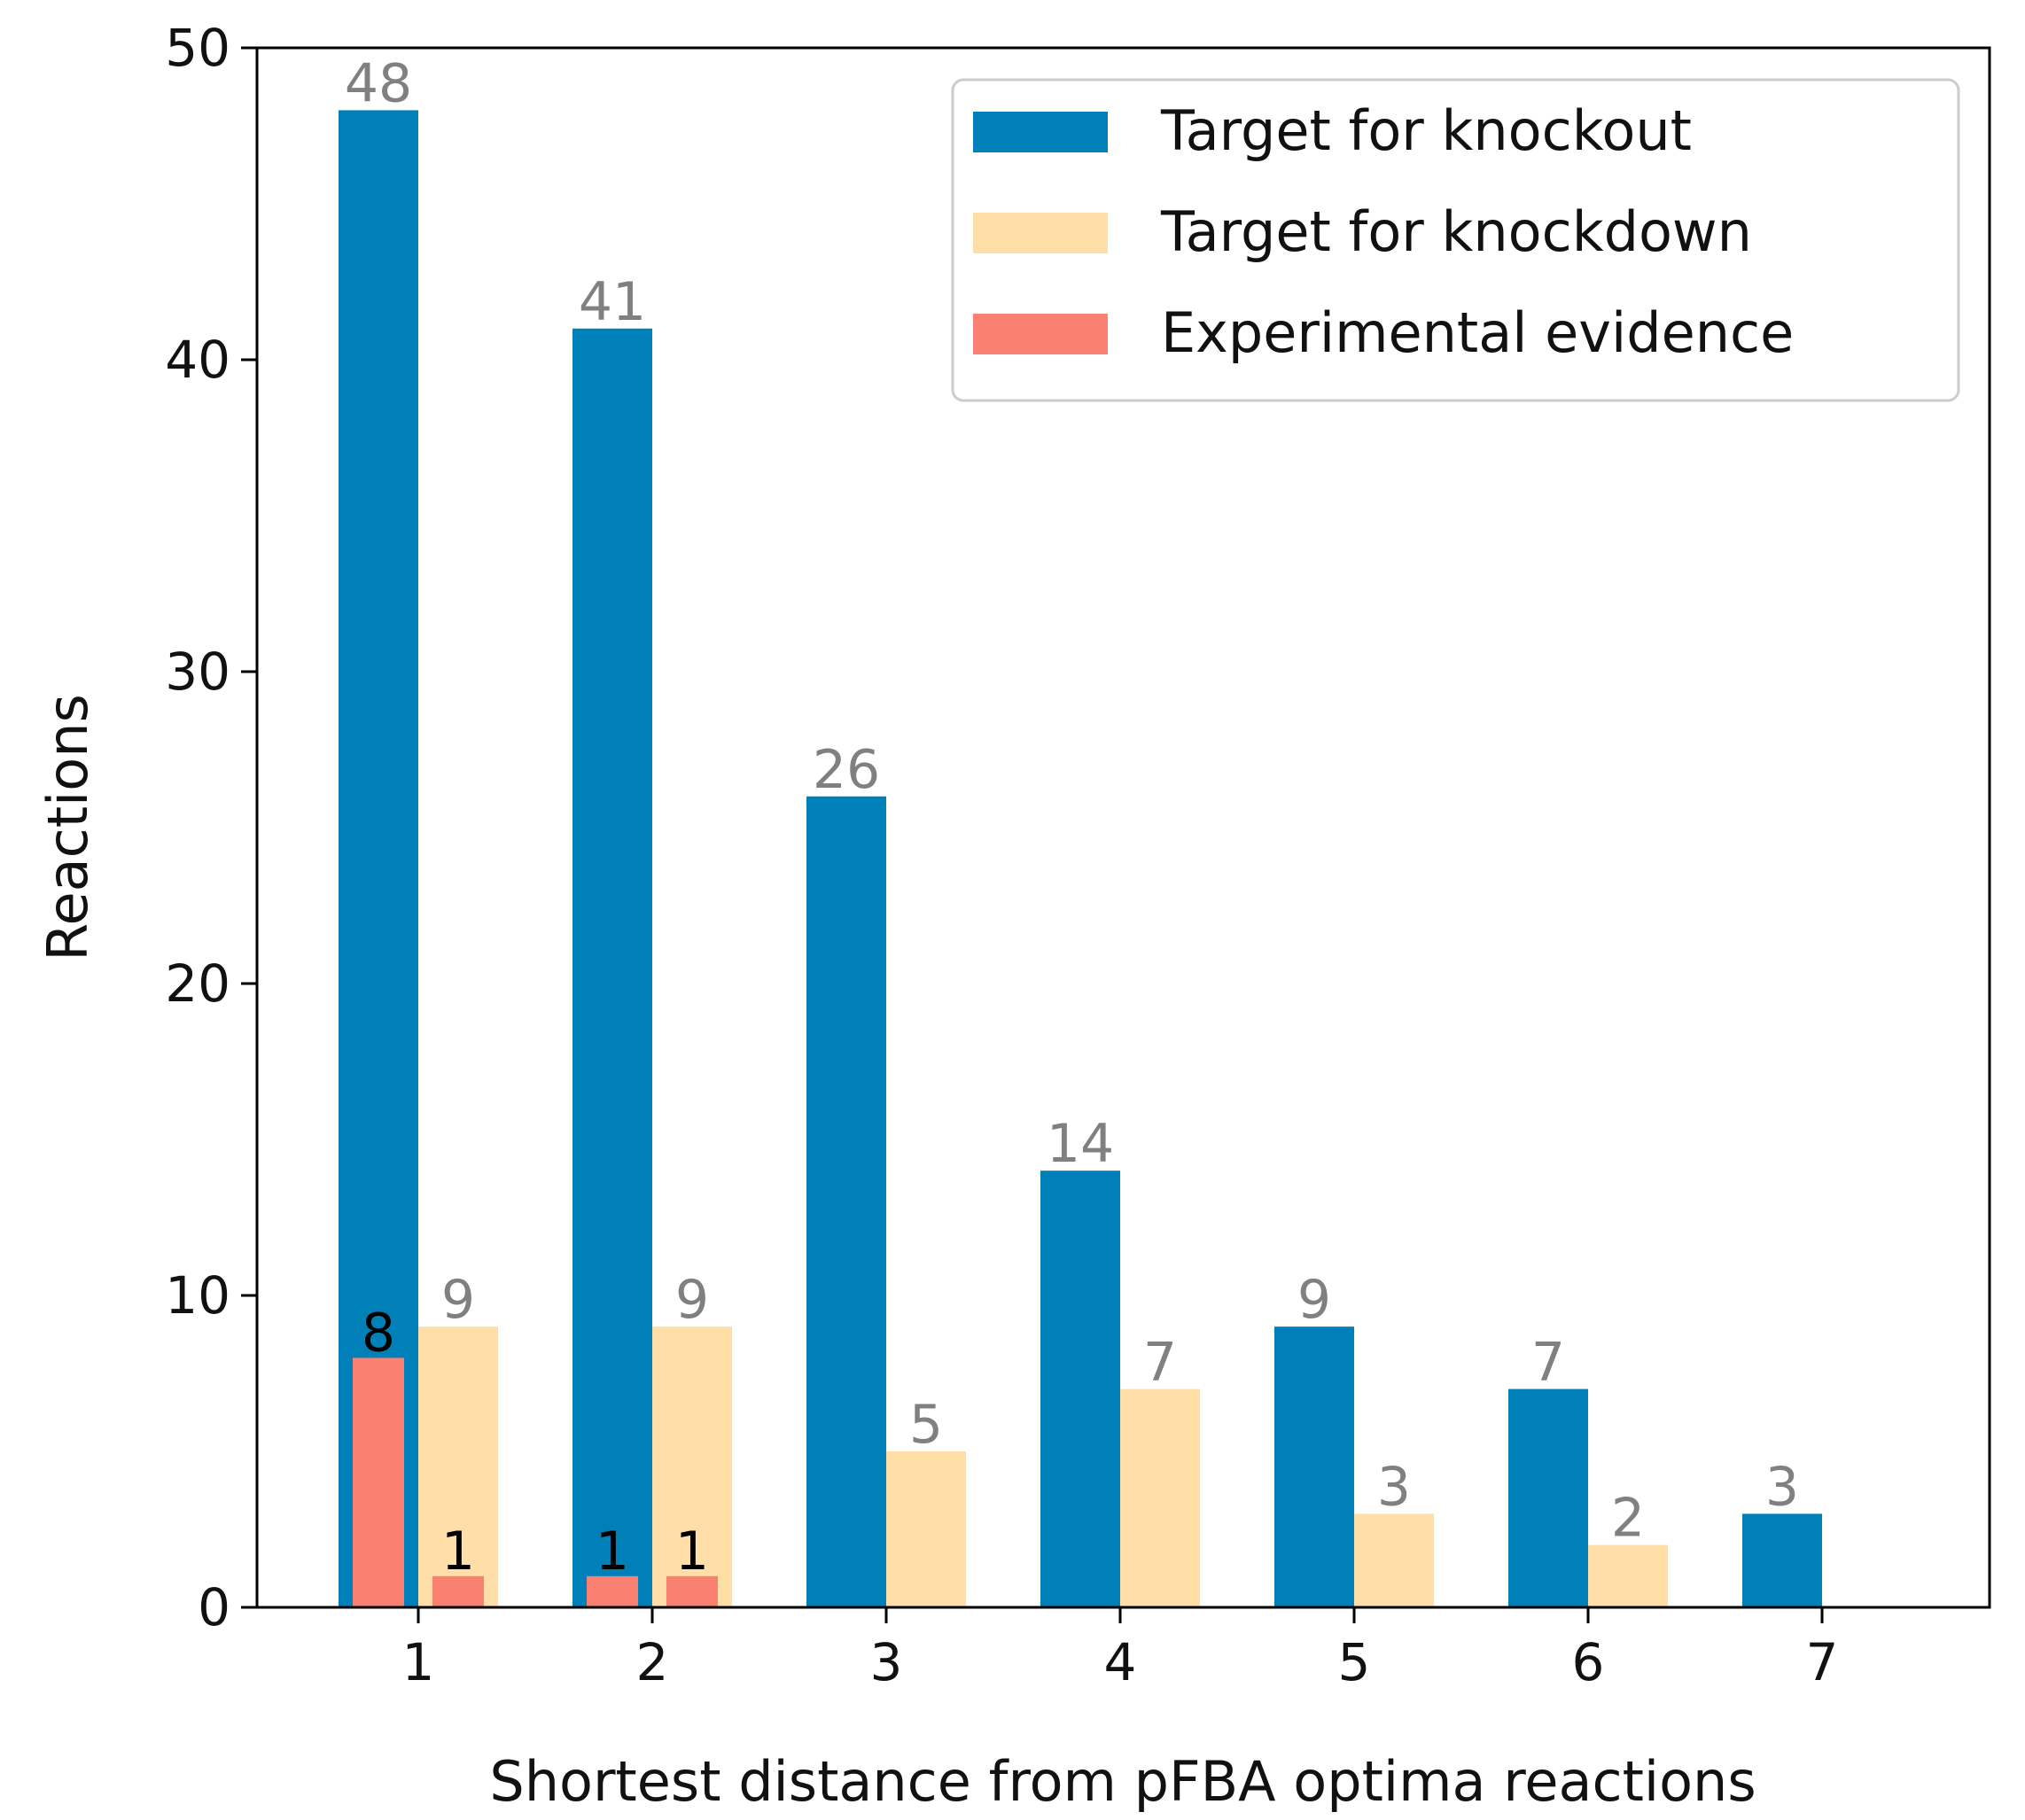 The width and height of the screenshot is (2025, 1820). I want to click on data-label-knockout-5: 9, so click(1314, 1300).